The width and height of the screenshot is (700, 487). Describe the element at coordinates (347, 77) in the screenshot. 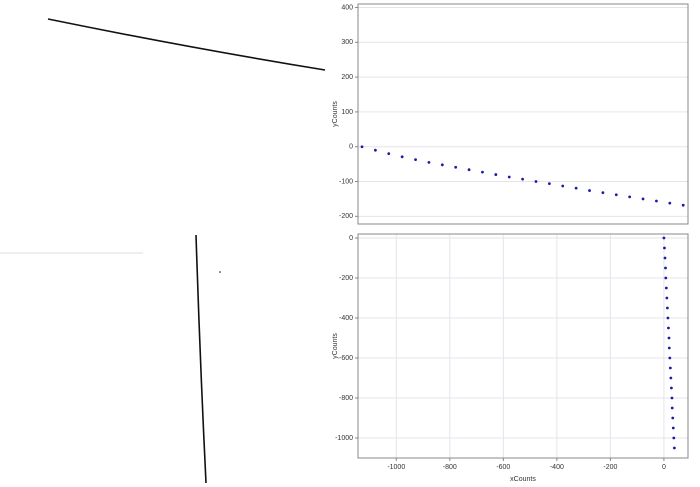

I see `y-tick-label: 200` at that location.